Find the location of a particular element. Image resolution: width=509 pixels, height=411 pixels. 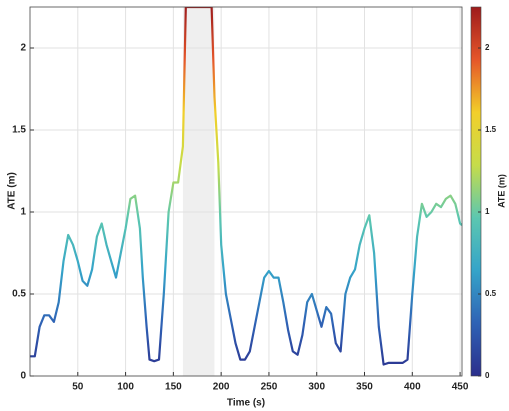

x-axis-label: Time (s) is located at coordinates (246, 403).